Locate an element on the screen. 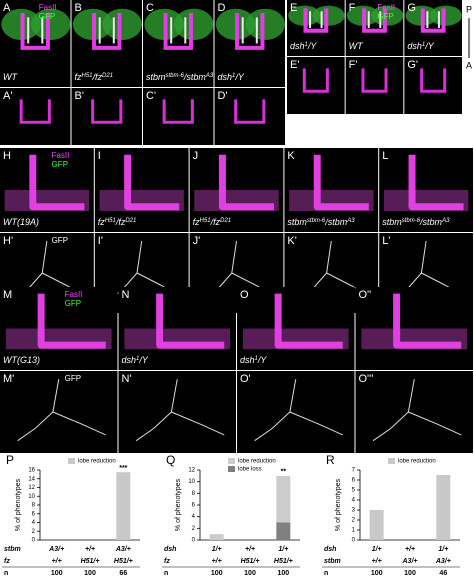  stain-label: FasII is located at coordinates (74, 294).